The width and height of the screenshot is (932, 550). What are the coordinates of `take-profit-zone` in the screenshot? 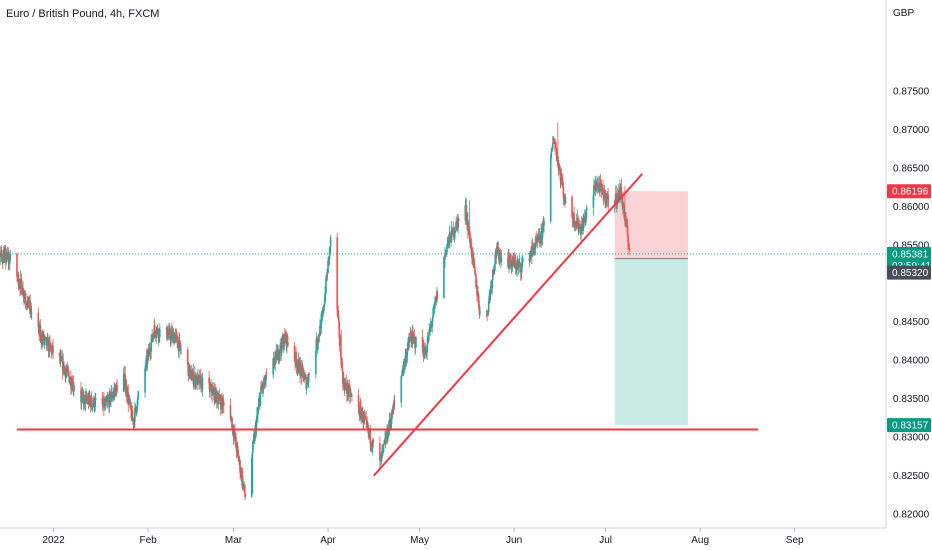 It's located at (651, 342).